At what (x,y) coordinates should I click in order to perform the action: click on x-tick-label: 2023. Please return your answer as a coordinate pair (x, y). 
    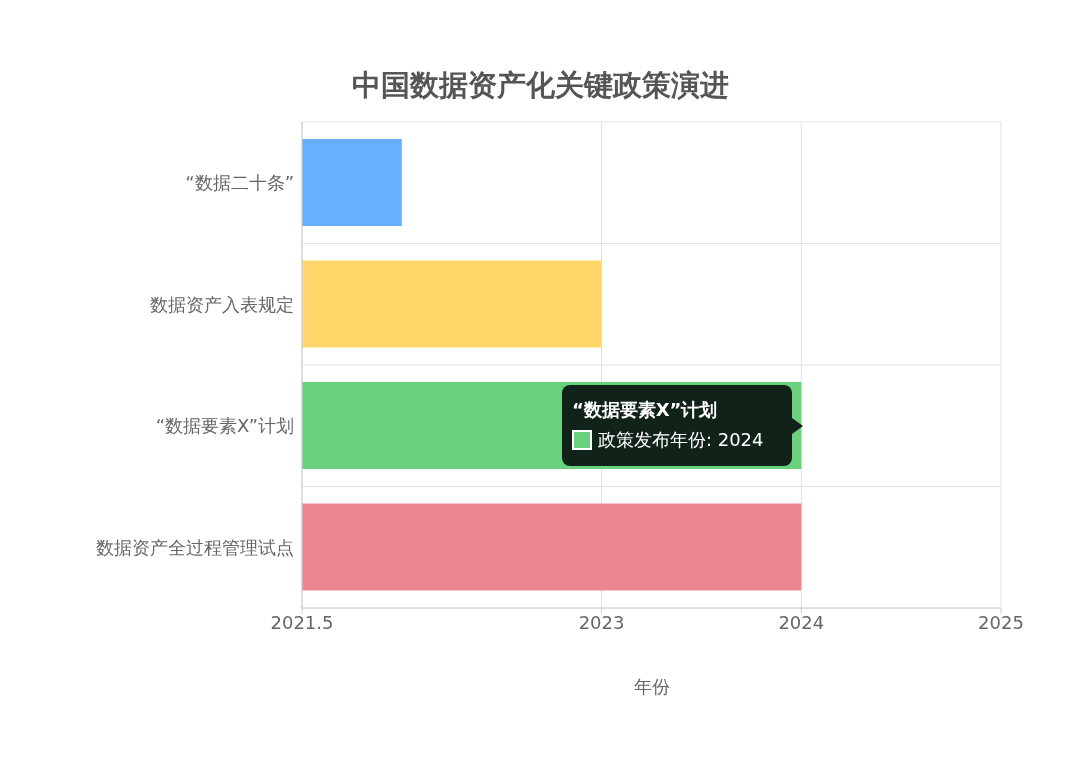
    Looking at the image, I should click on (601, 622).